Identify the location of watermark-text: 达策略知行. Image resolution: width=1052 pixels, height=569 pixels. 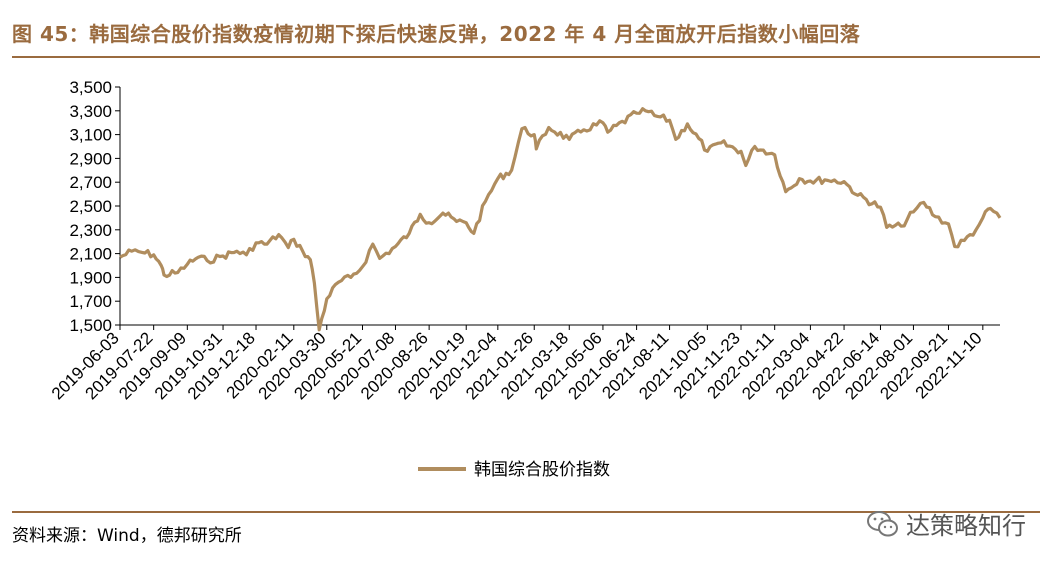
(966, 526).